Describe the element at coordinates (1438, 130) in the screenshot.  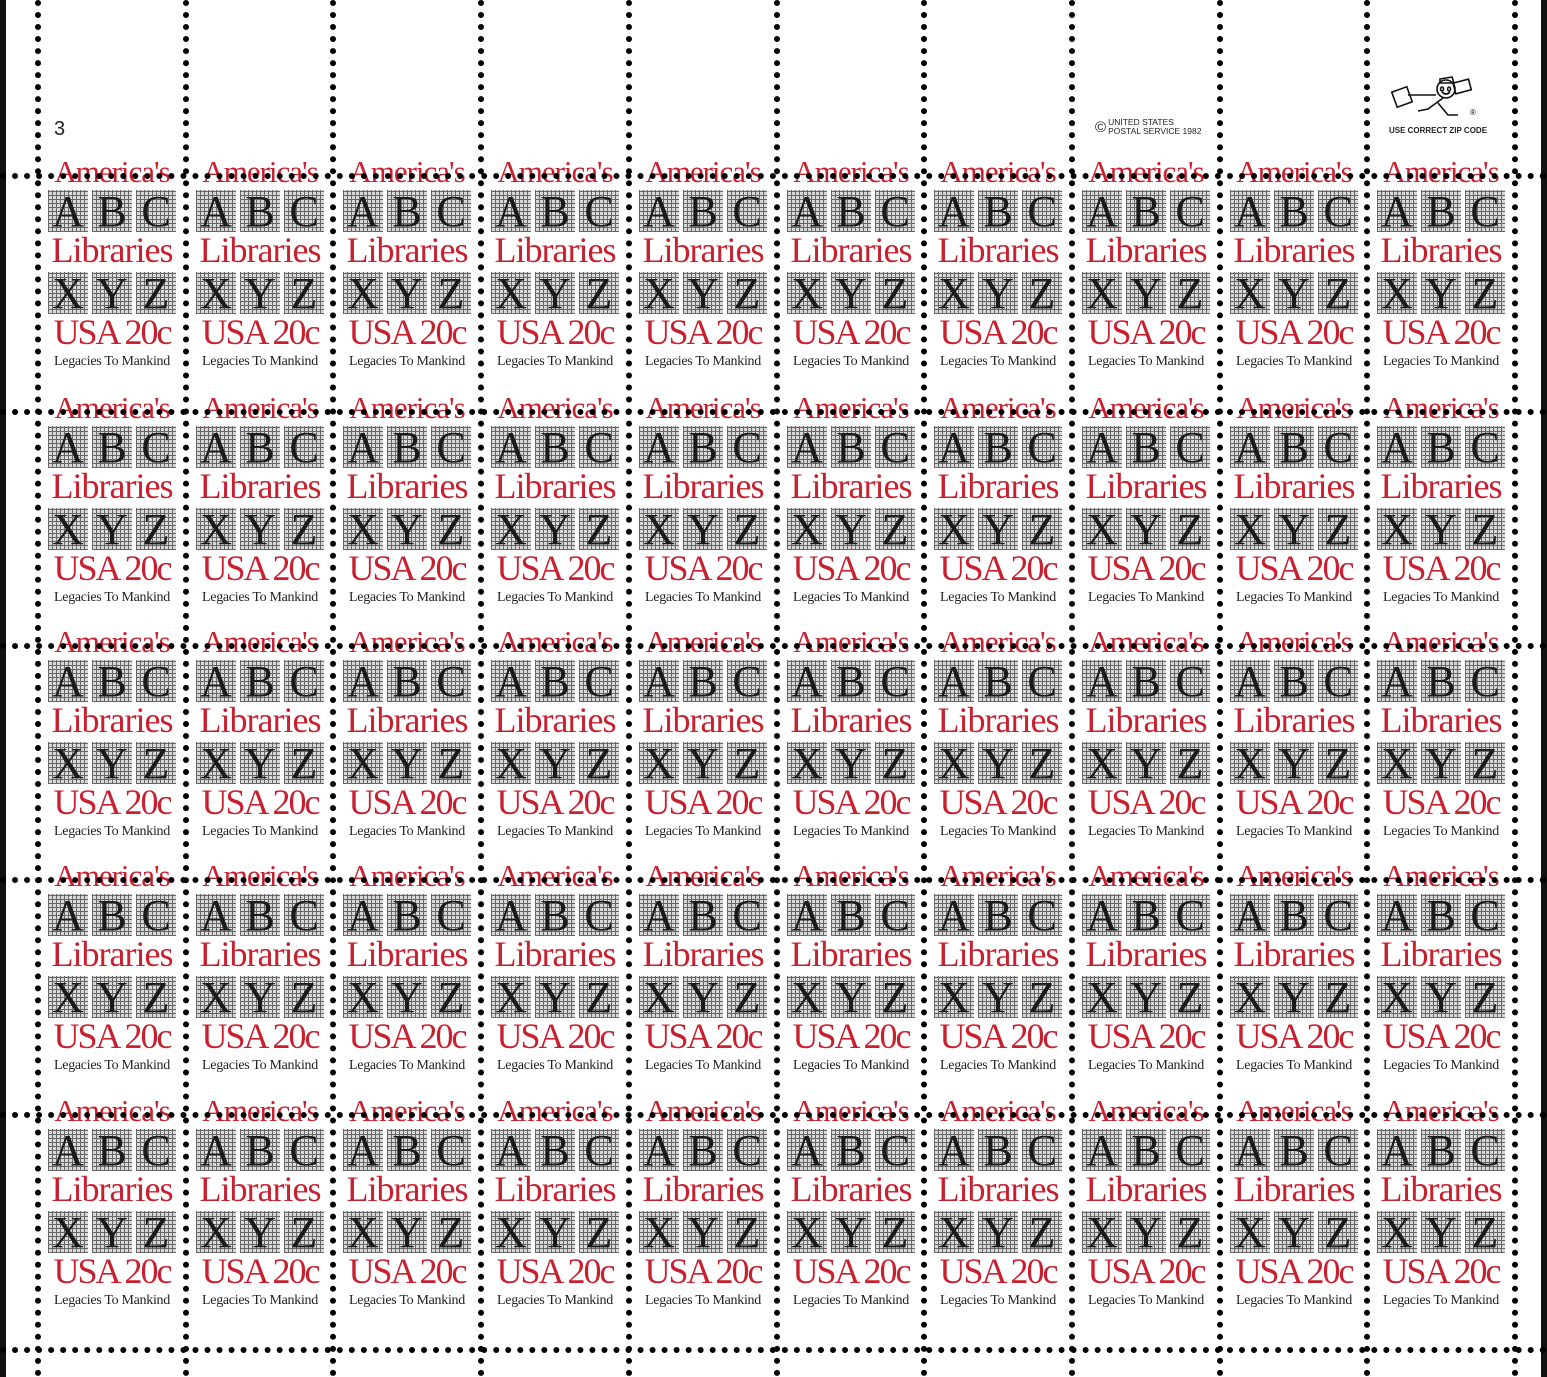
I see `zip-caption: USE CORRECT ZIP CODE` at that location.